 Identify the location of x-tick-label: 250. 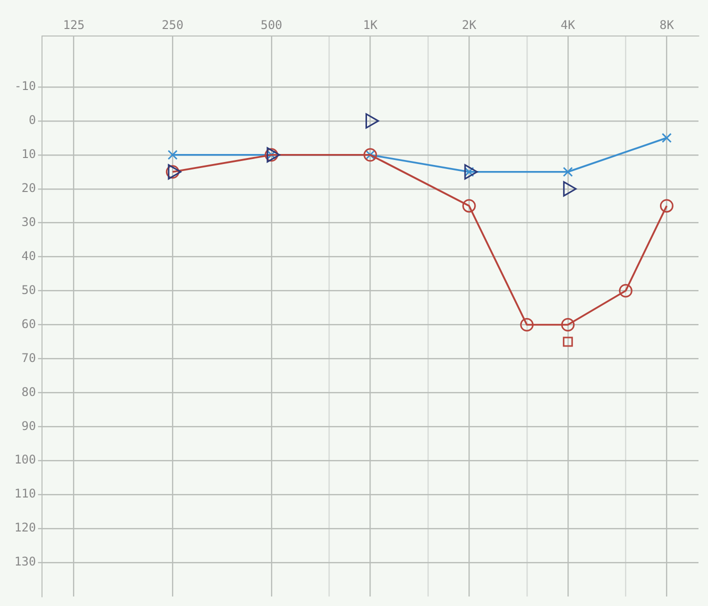
(173, 25).